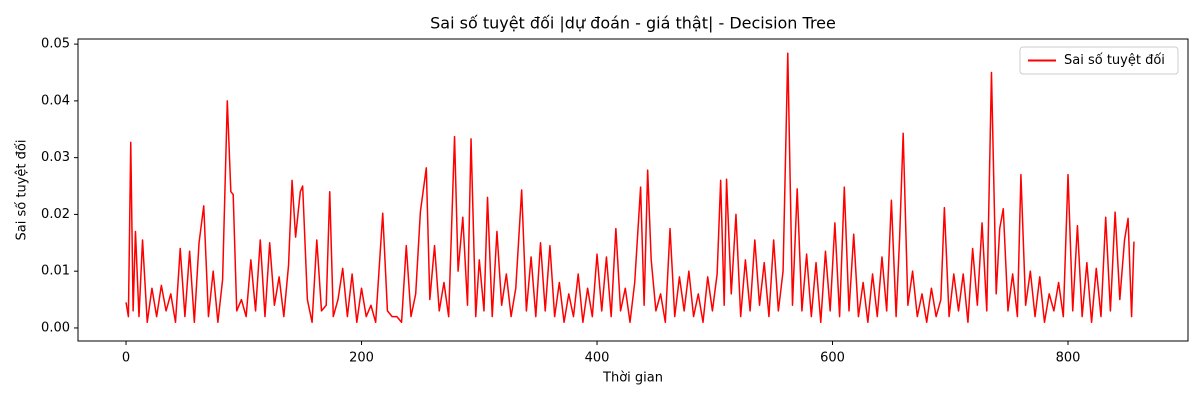 This screenshot has width=1200, height=400. I want to click on y-tick-label: 0.02, so click(55, 214).